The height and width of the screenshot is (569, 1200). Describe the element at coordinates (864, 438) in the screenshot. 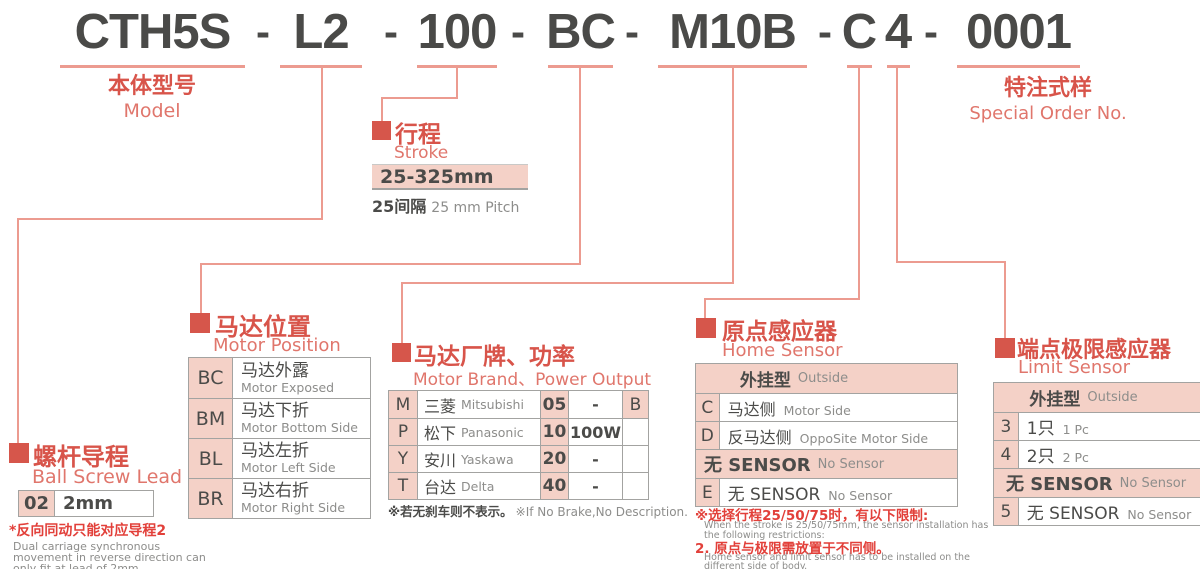

I see `home-sensor-en: OppoSite Motor Side` at that location.